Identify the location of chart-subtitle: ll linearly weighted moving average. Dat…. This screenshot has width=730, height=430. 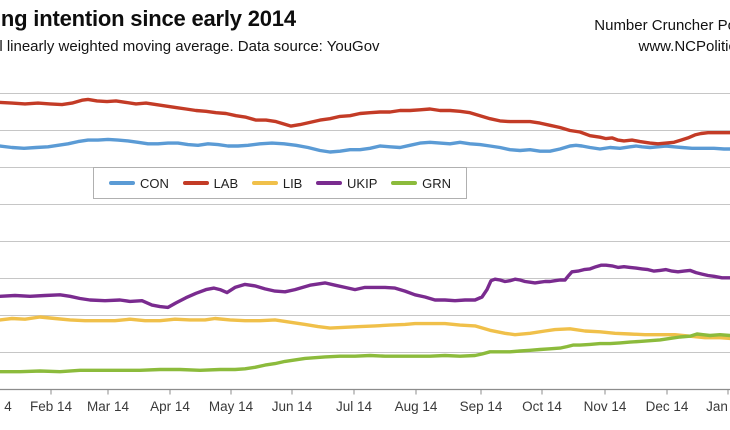
(190, 46).